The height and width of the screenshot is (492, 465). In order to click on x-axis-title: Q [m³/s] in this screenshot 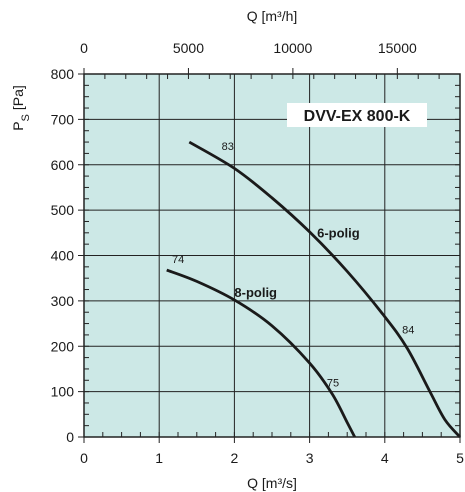, I will do `click(272, 483)`.